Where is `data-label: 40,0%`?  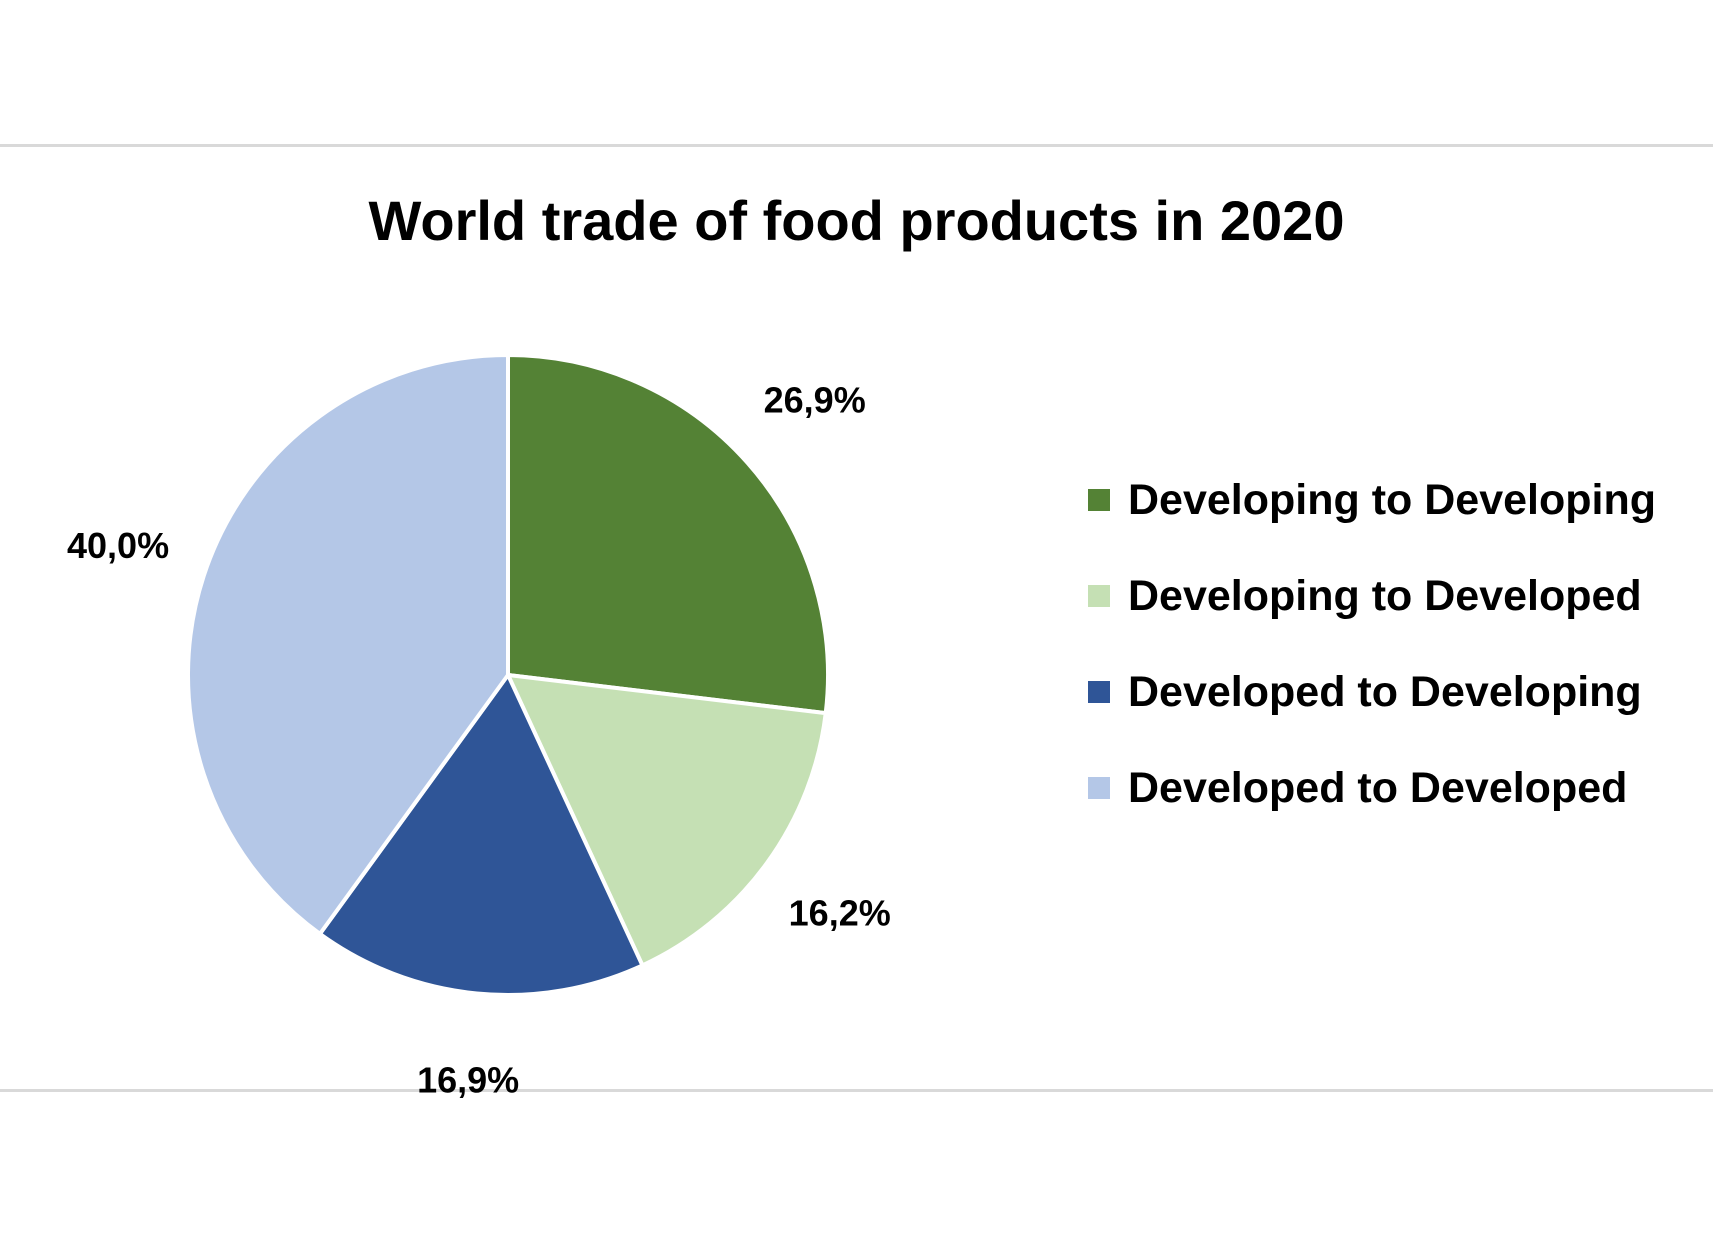
data-label: 40,0% is located at coordinates (118, 545).